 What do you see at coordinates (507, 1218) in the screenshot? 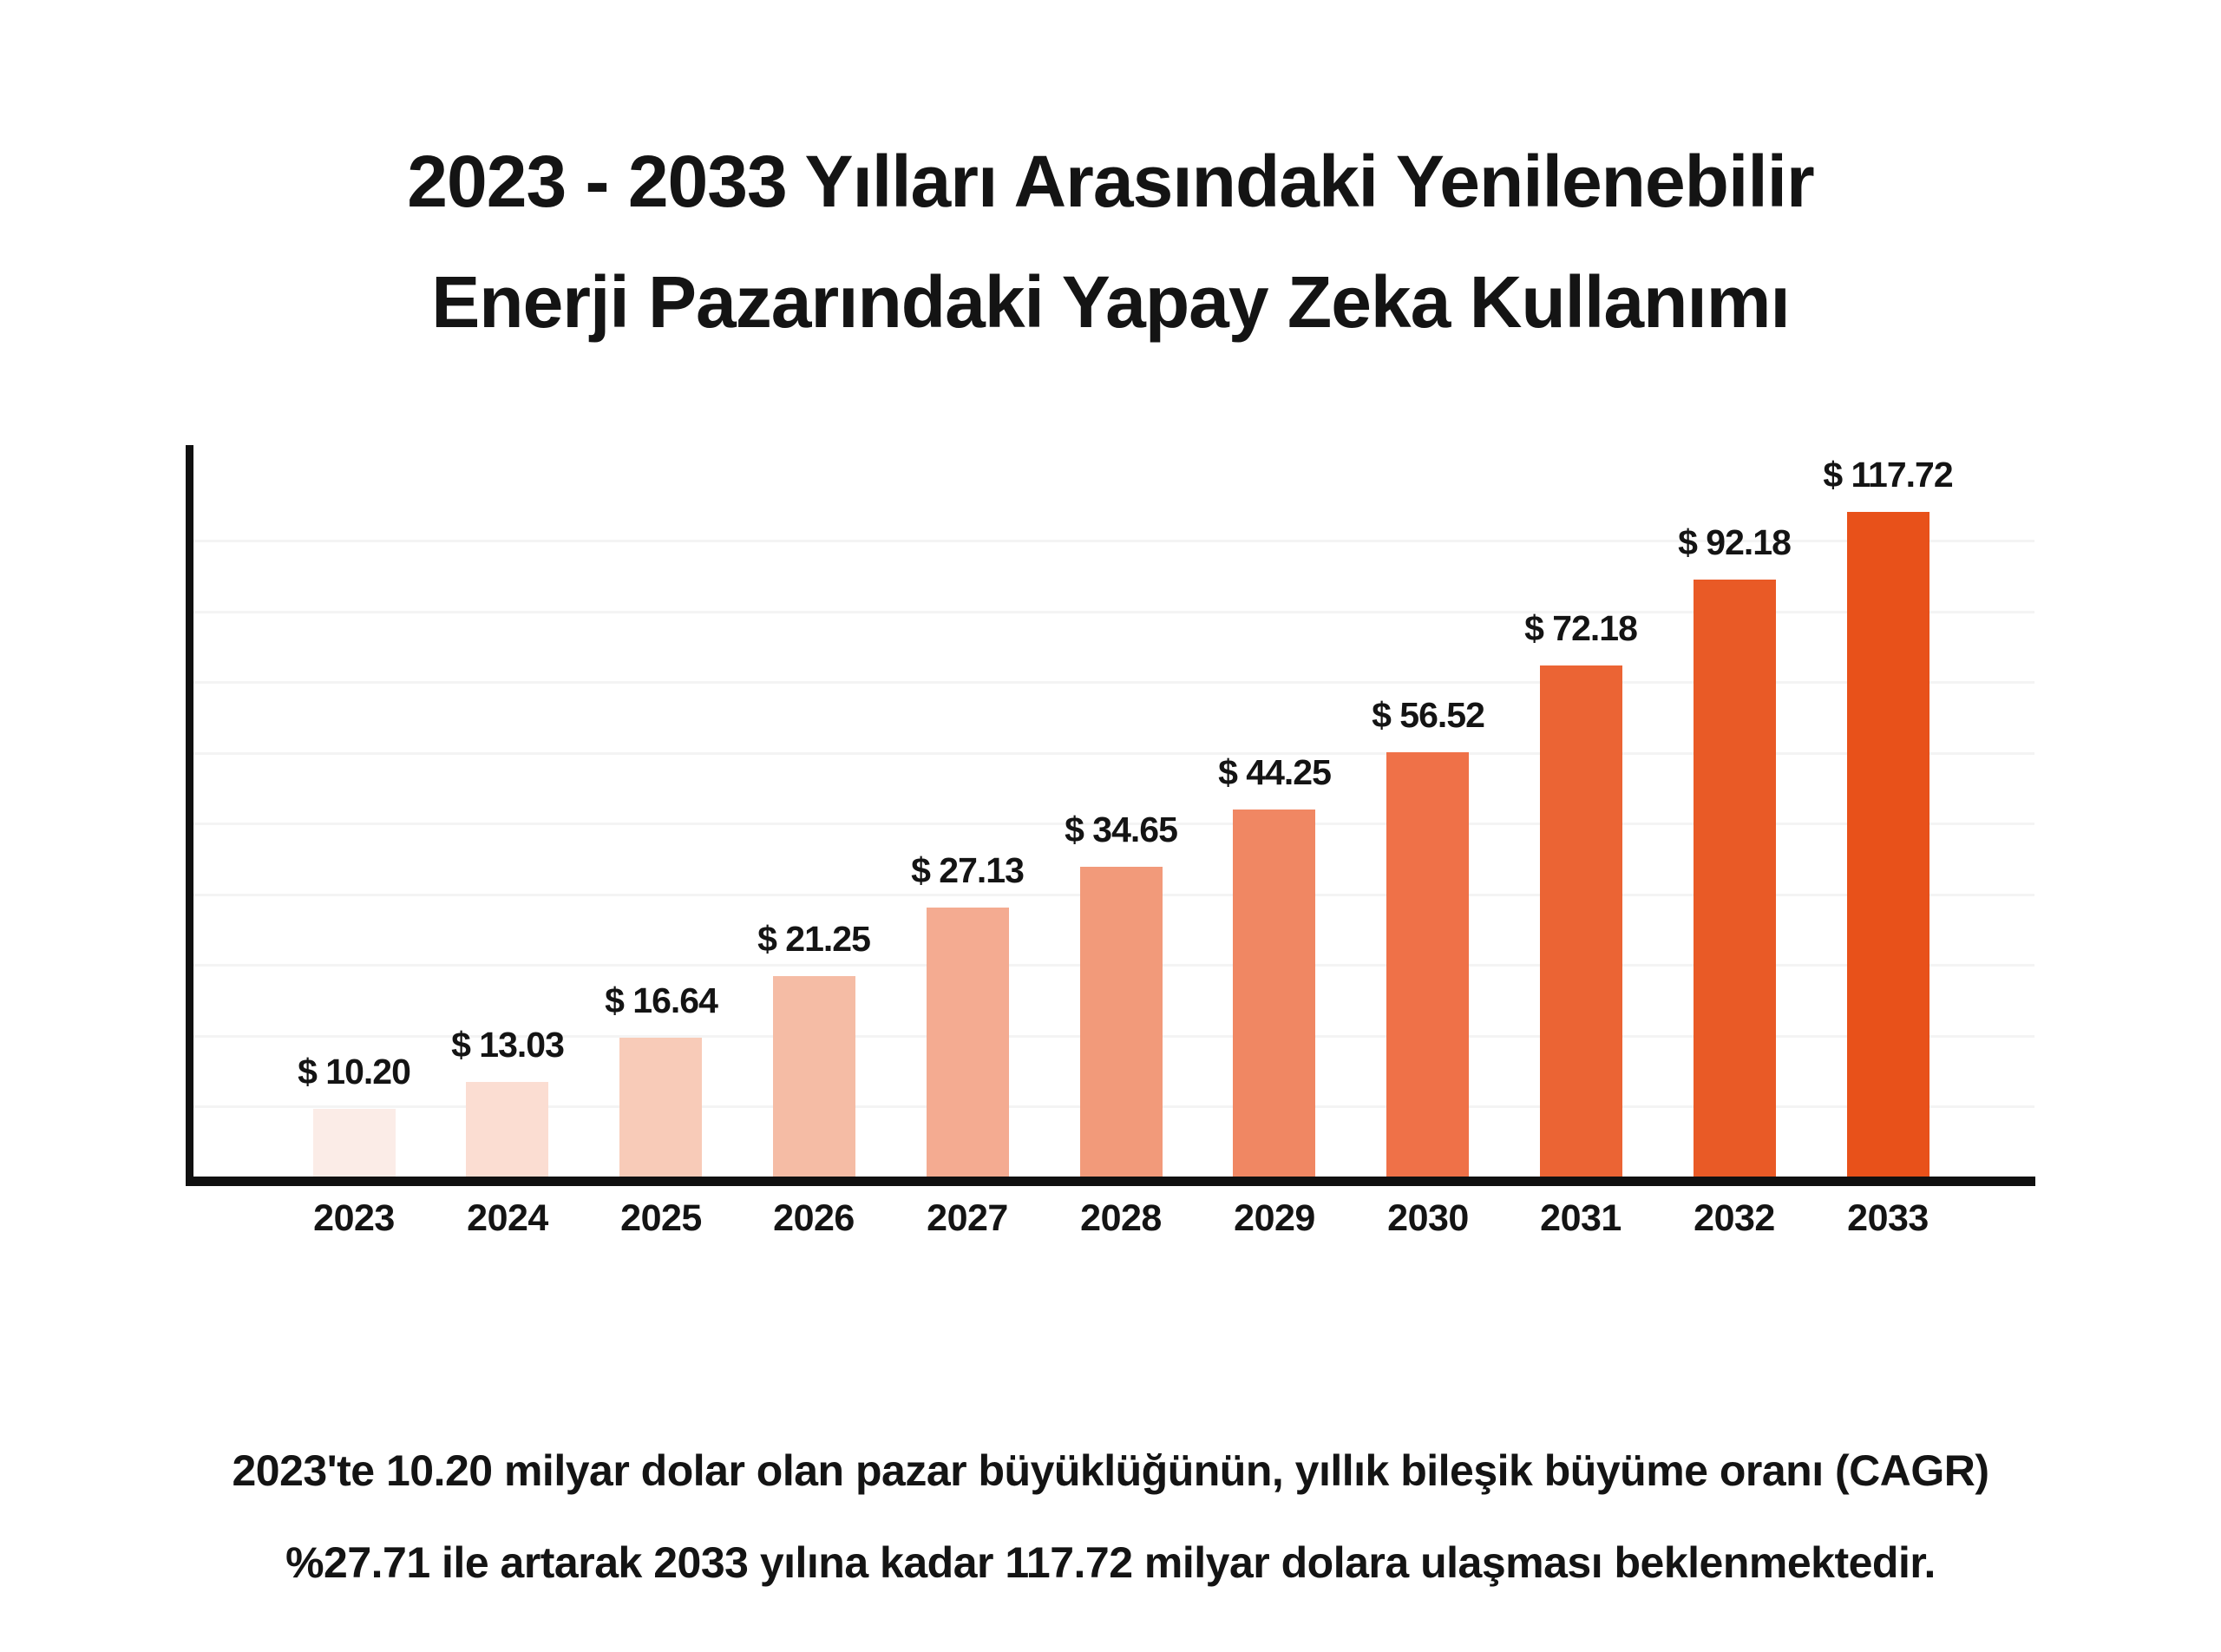
I see `x-tick-label-2024: 2024` at bounding box center [507, 1218].